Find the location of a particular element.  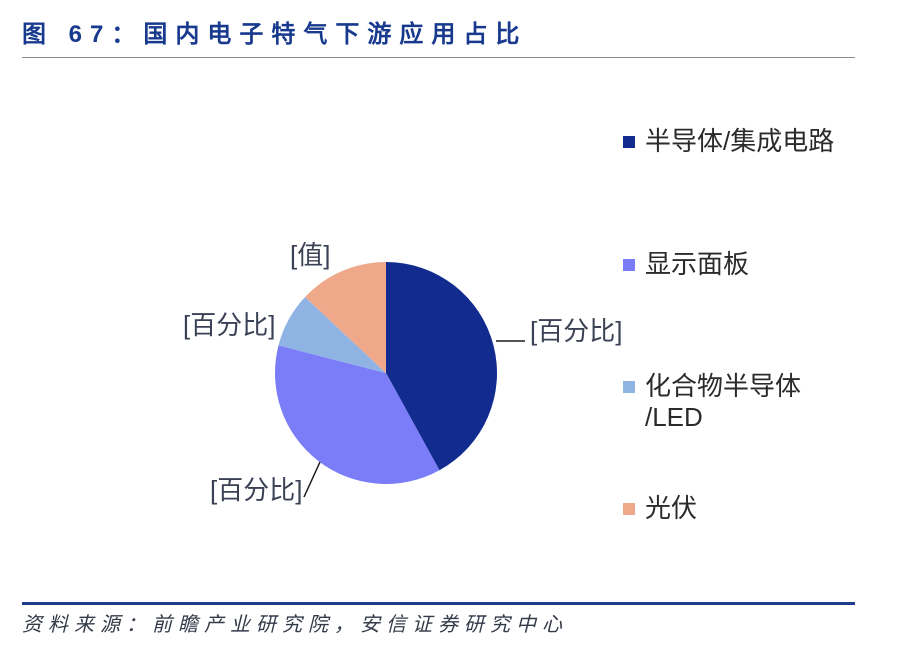

figure-title: 图 67：国内电子特气下游应用占比 is located at coordinates (275, 34).